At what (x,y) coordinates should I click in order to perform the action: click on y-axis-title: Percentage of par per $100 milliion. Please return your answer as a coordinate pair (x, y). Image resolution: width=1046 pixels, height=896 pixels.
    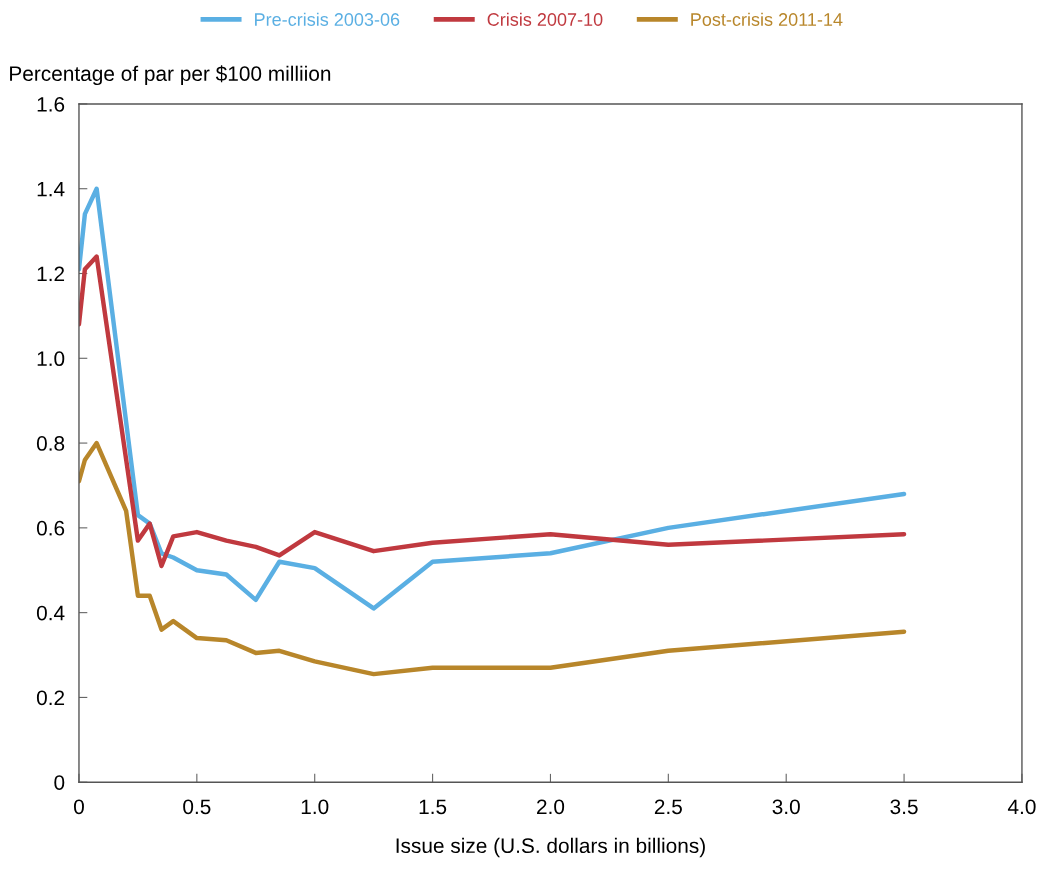
    Looking at the image, I should click on (170, 75).